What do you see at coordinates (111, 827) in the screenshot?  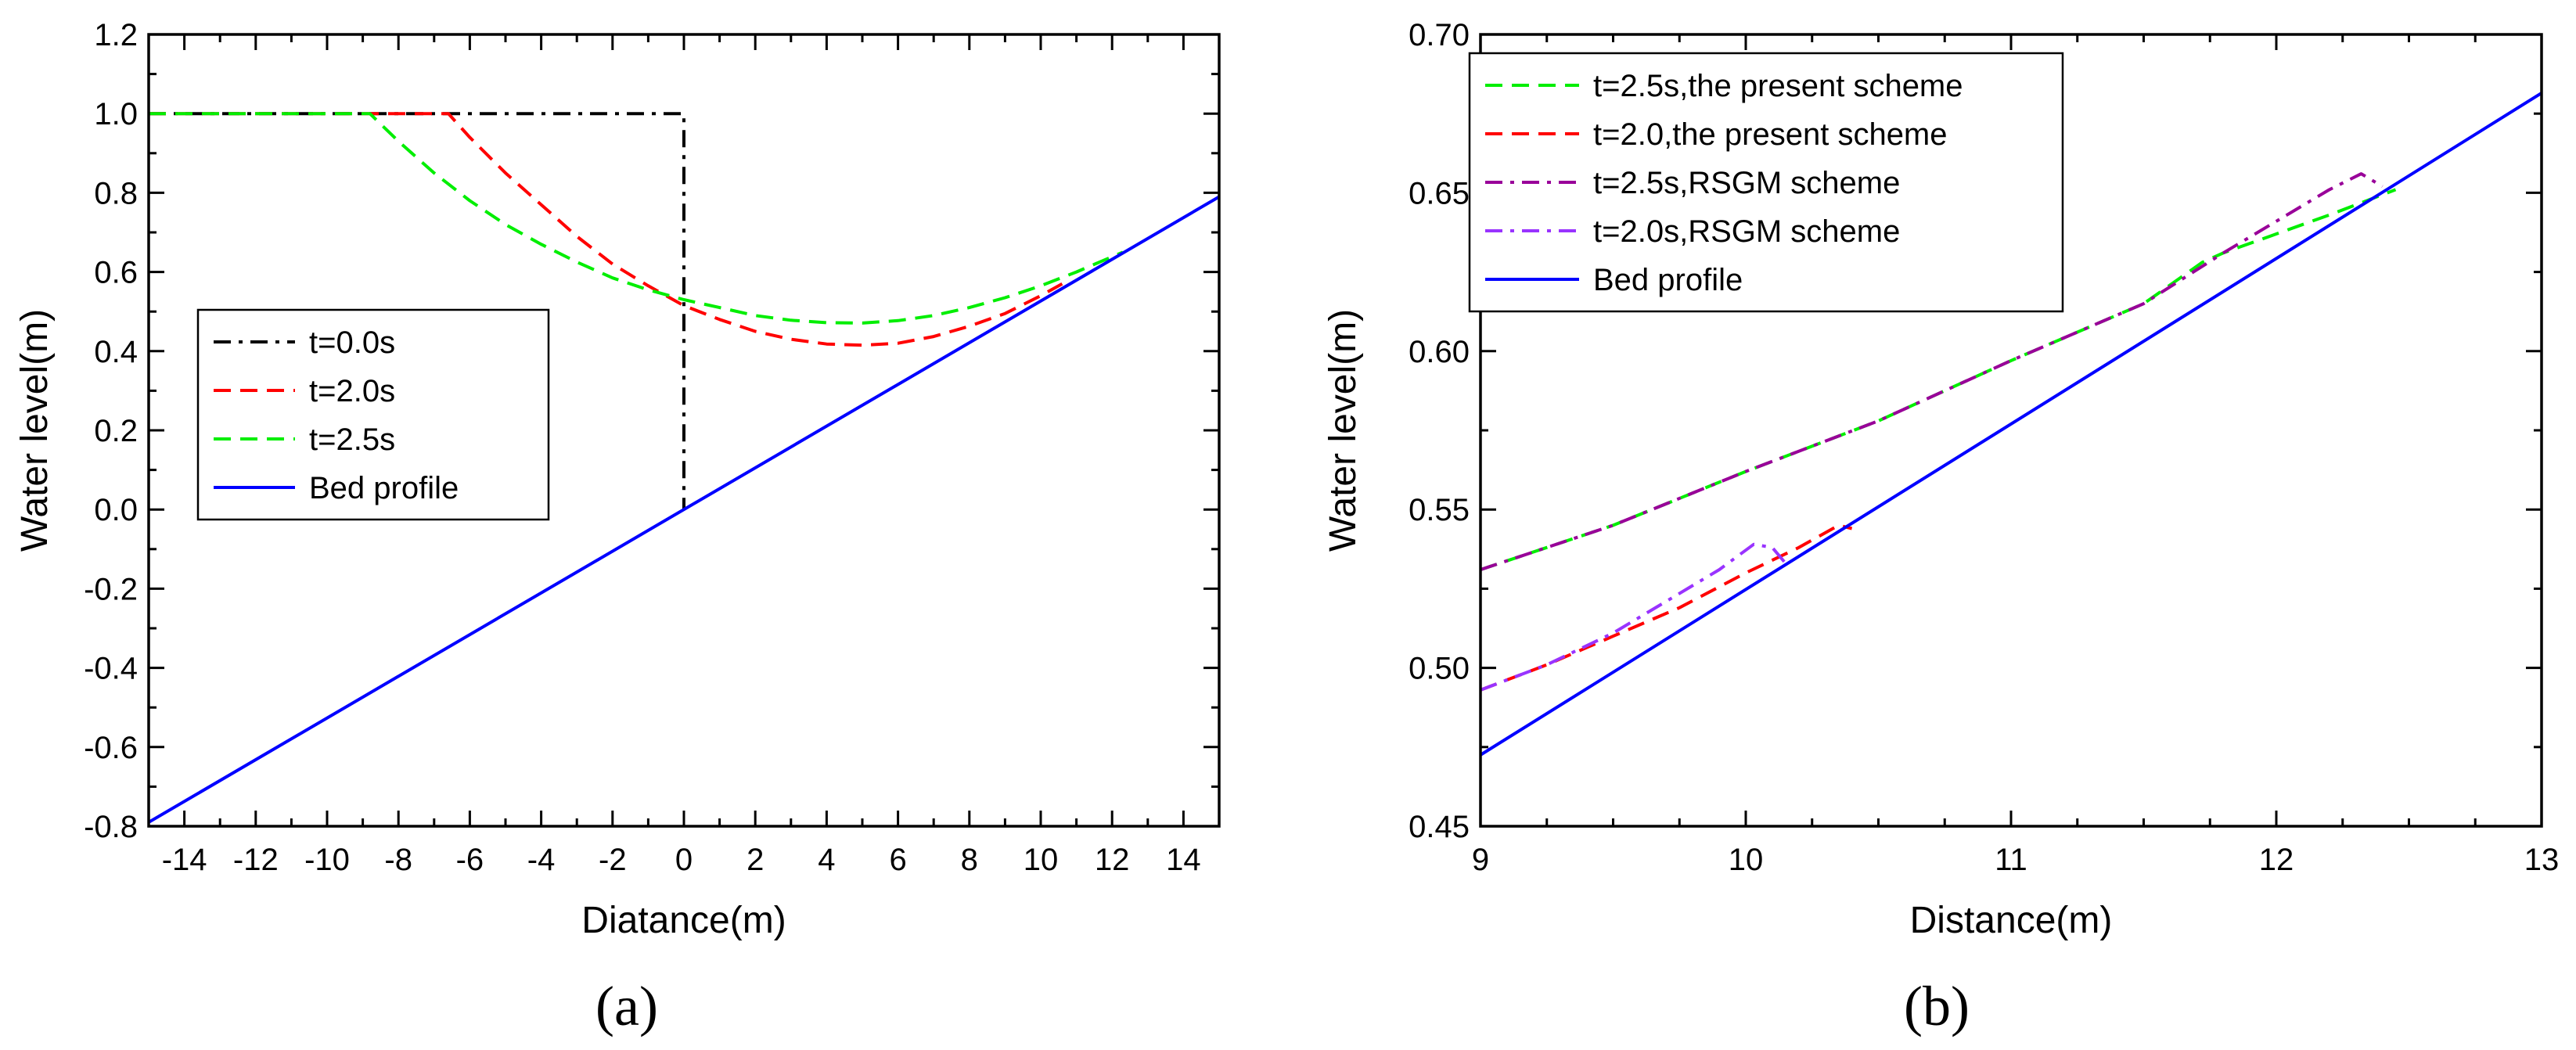 I see `y-tick-label: -0.8` at bounding box center [111, 827].